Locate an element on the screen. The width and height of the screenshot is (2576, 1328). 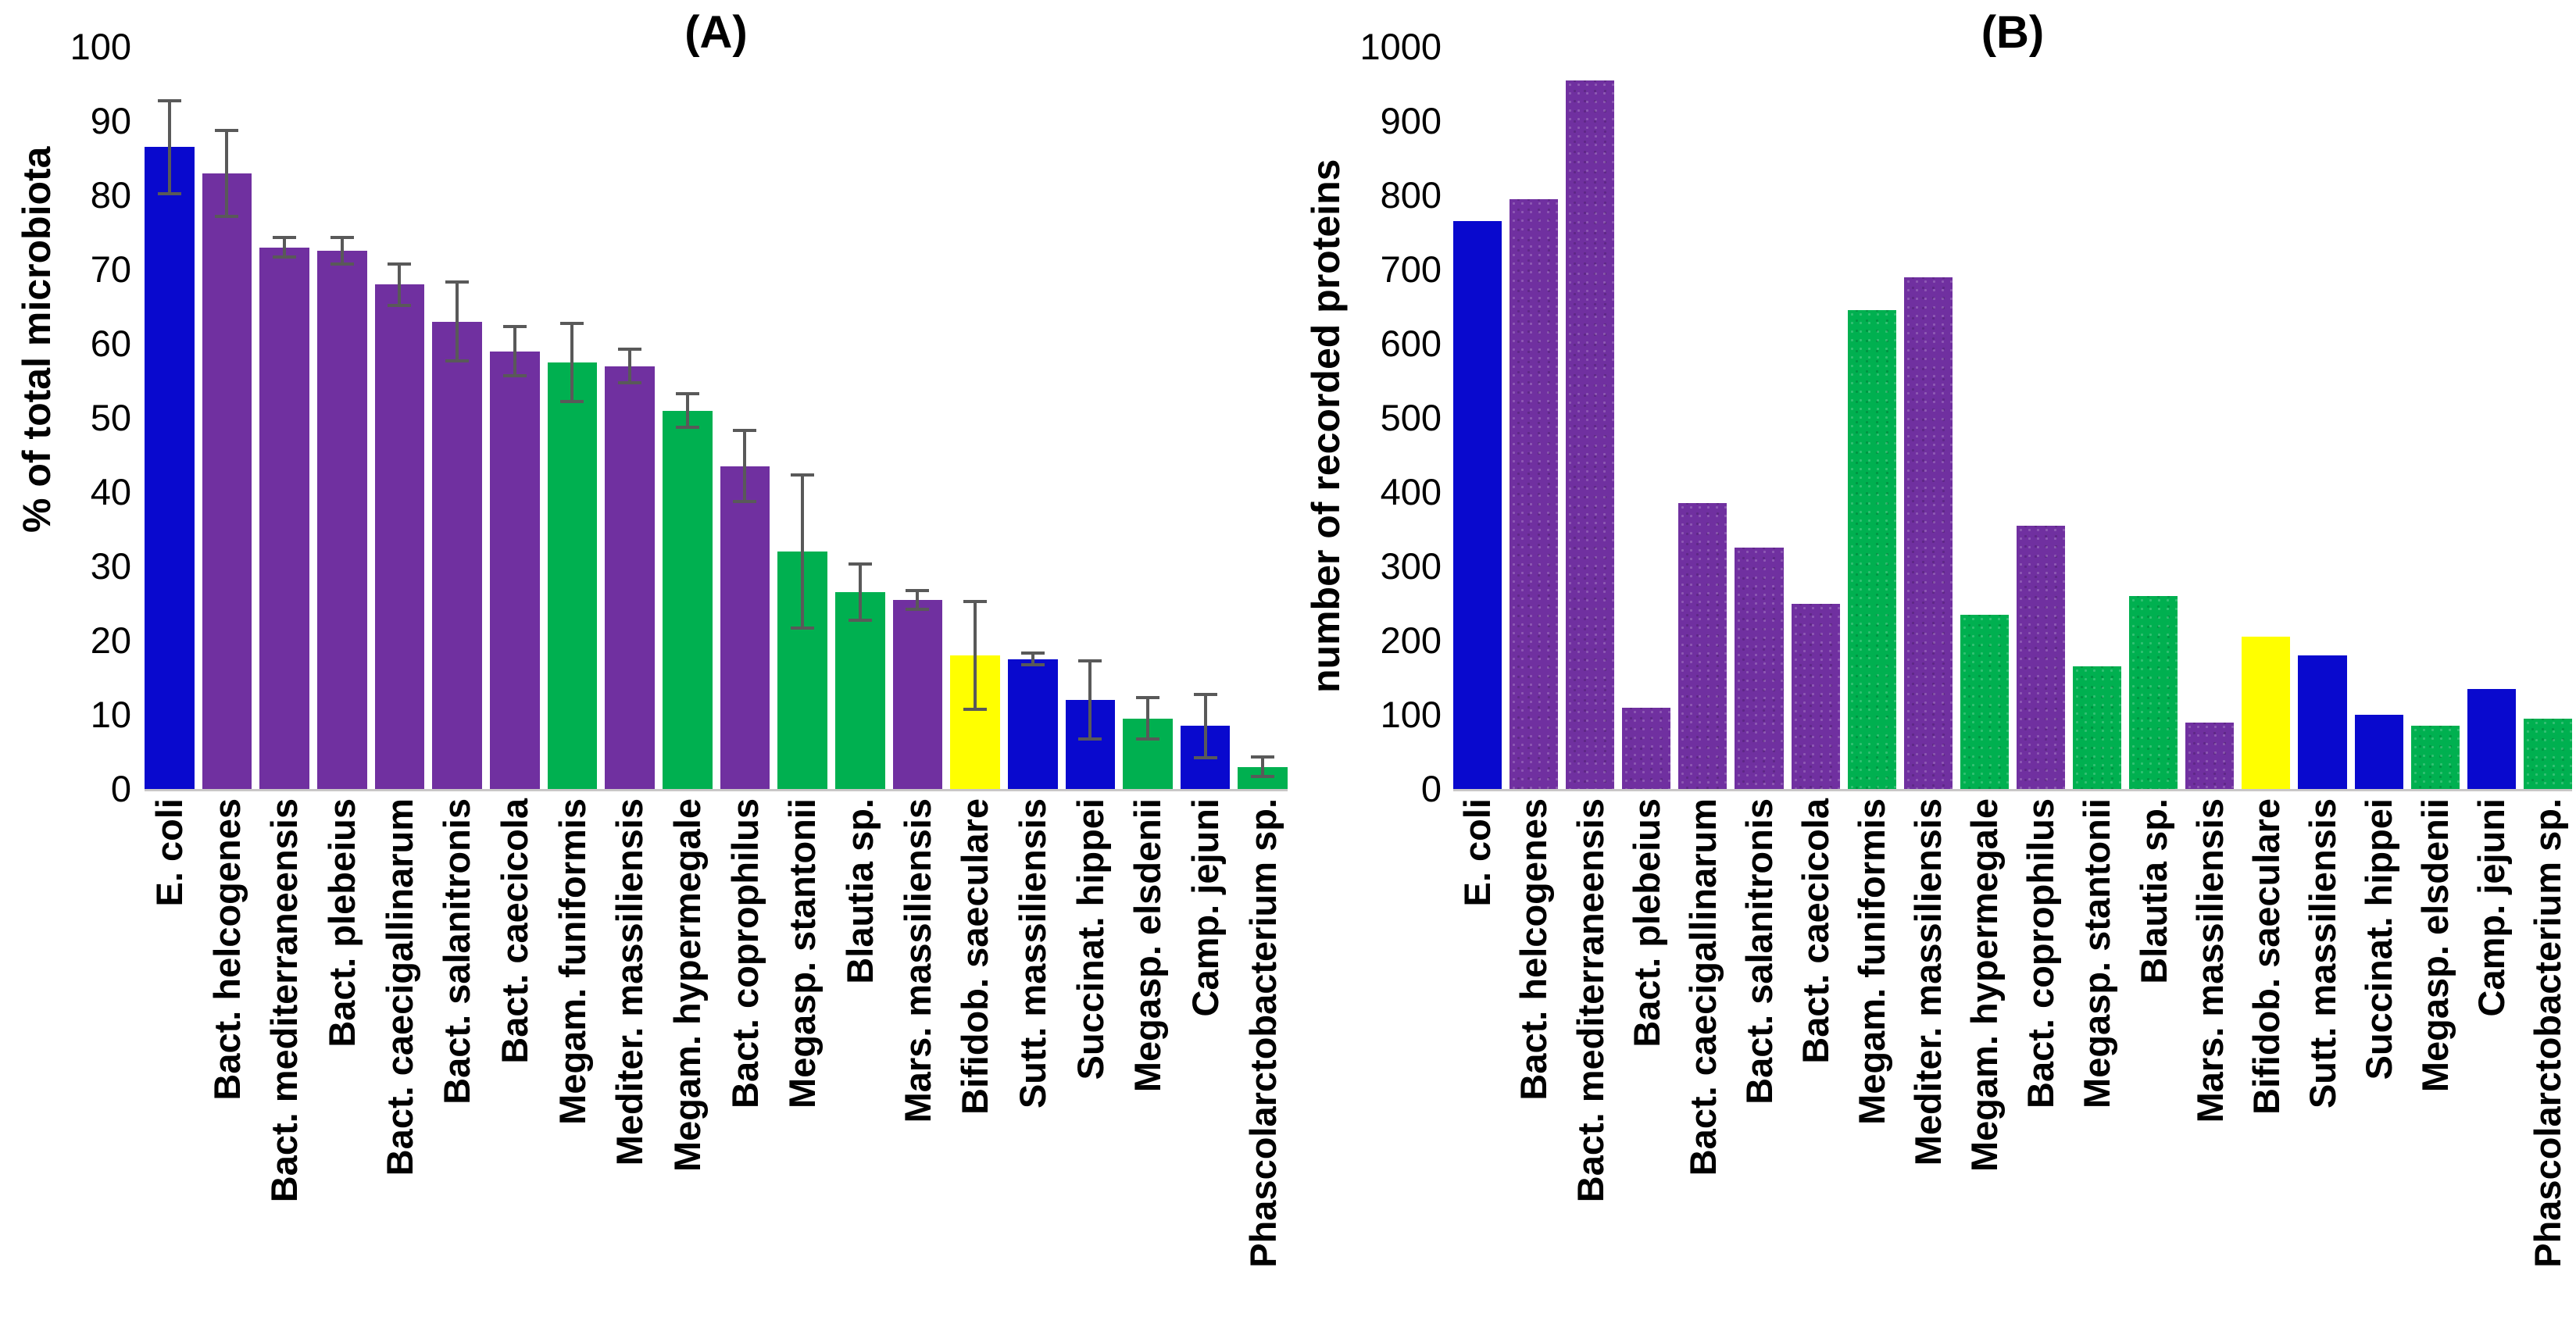
y-tick-label: 80 is located at coordinates (110, 195).